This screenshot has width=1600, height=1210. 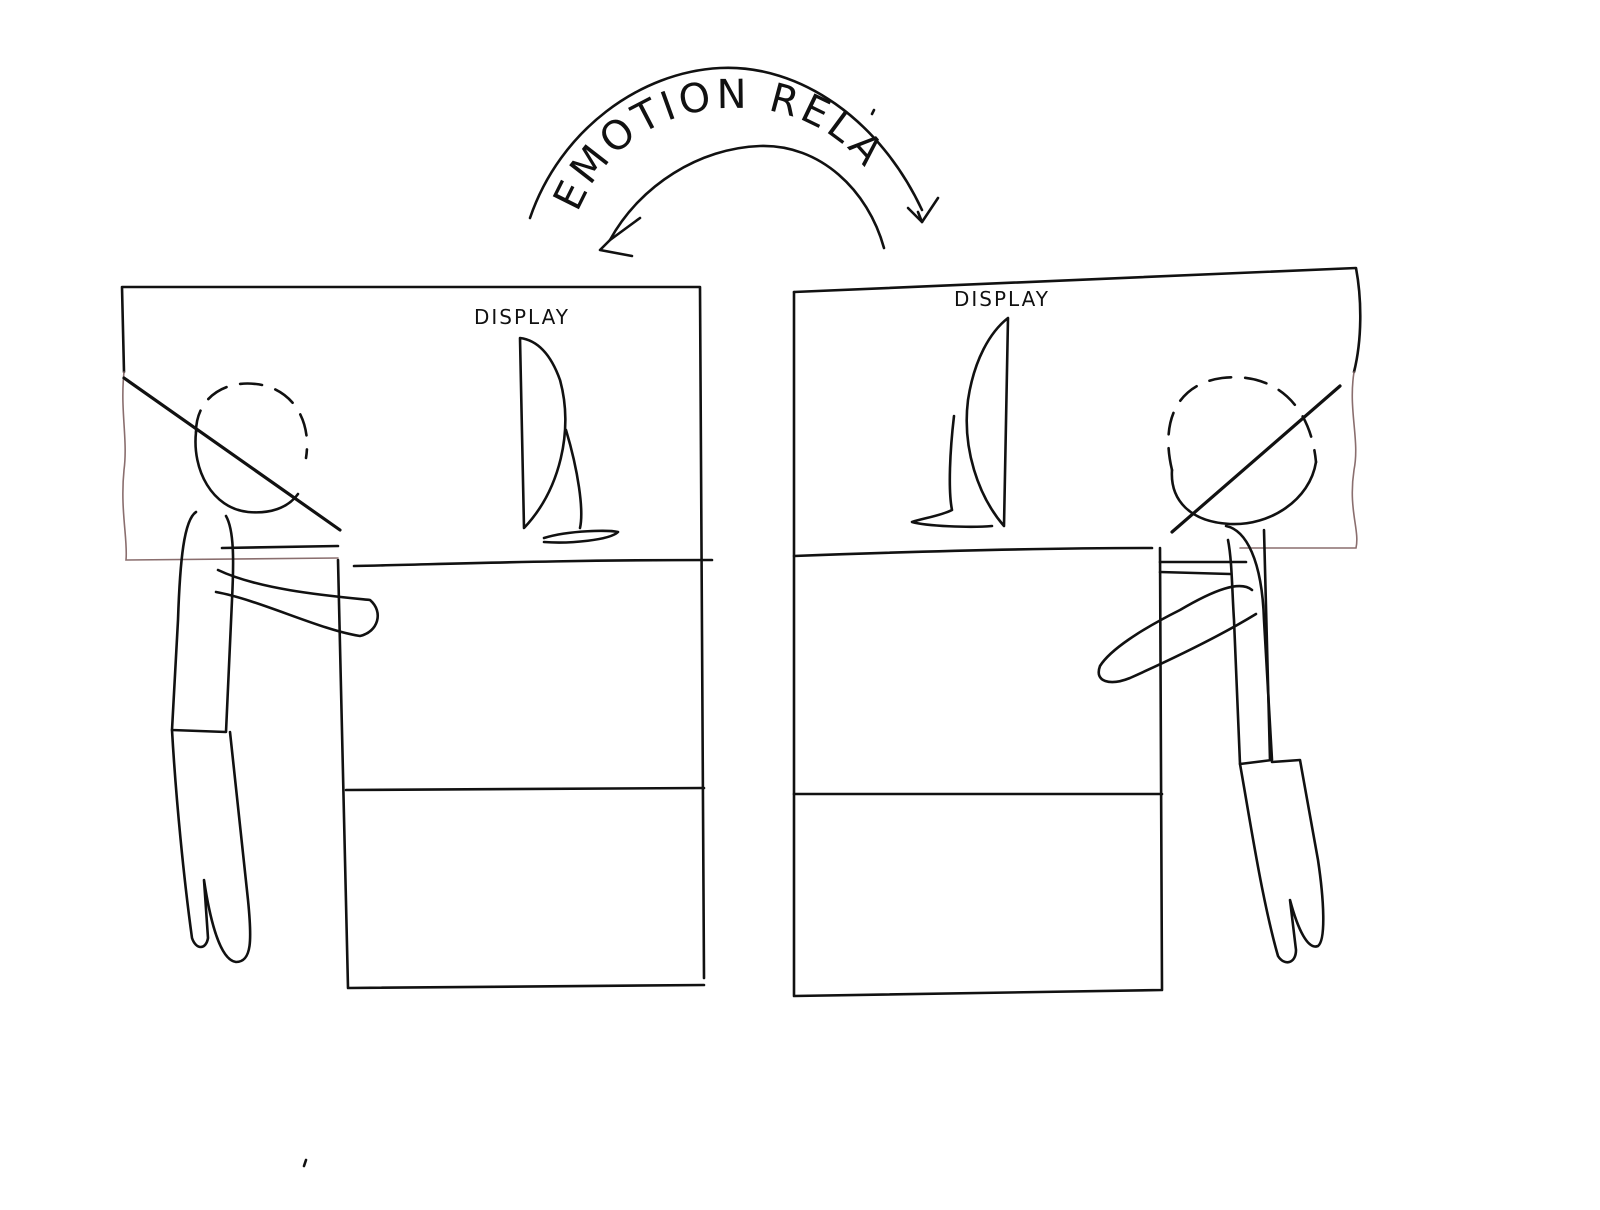 I want to click on left-person-icon, so click(x=251, y=670).